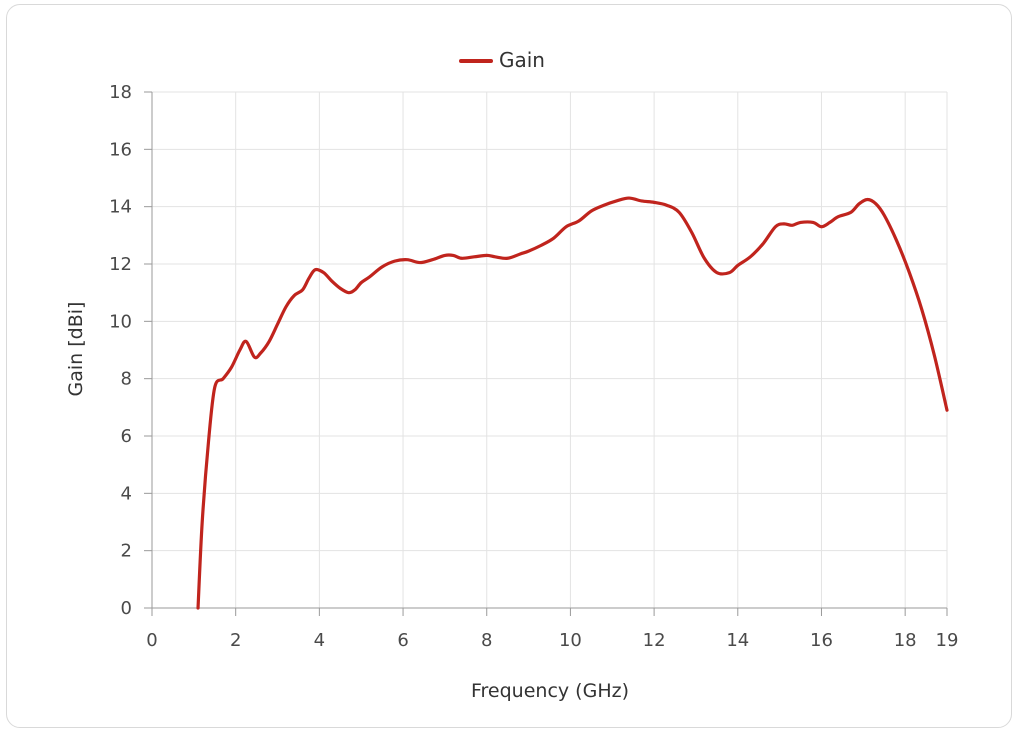 This screenshot has height=736, width=1026. I want to click on x-tick-label: 19, so click(947, 640).